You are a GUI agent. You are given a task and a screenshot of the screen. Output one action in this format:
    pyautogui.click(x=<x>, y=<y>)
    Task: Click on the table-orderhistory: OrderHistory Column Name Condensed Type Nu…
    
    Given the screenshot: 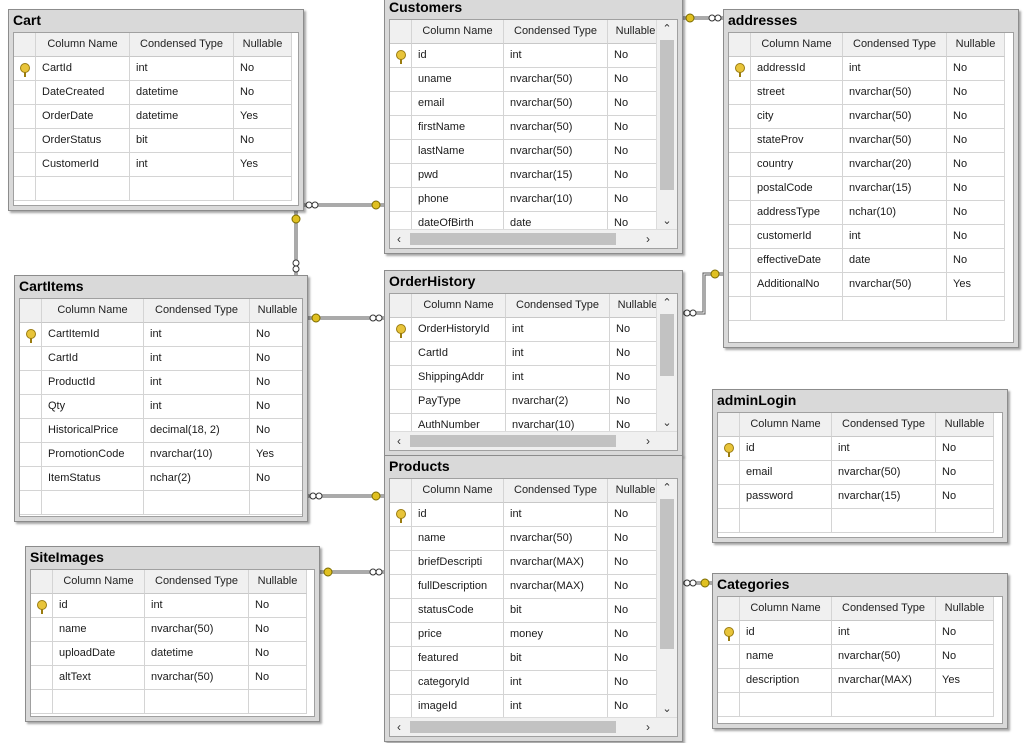 What is the action you would take?
    pyautogui.click(x=533, y=363)
    